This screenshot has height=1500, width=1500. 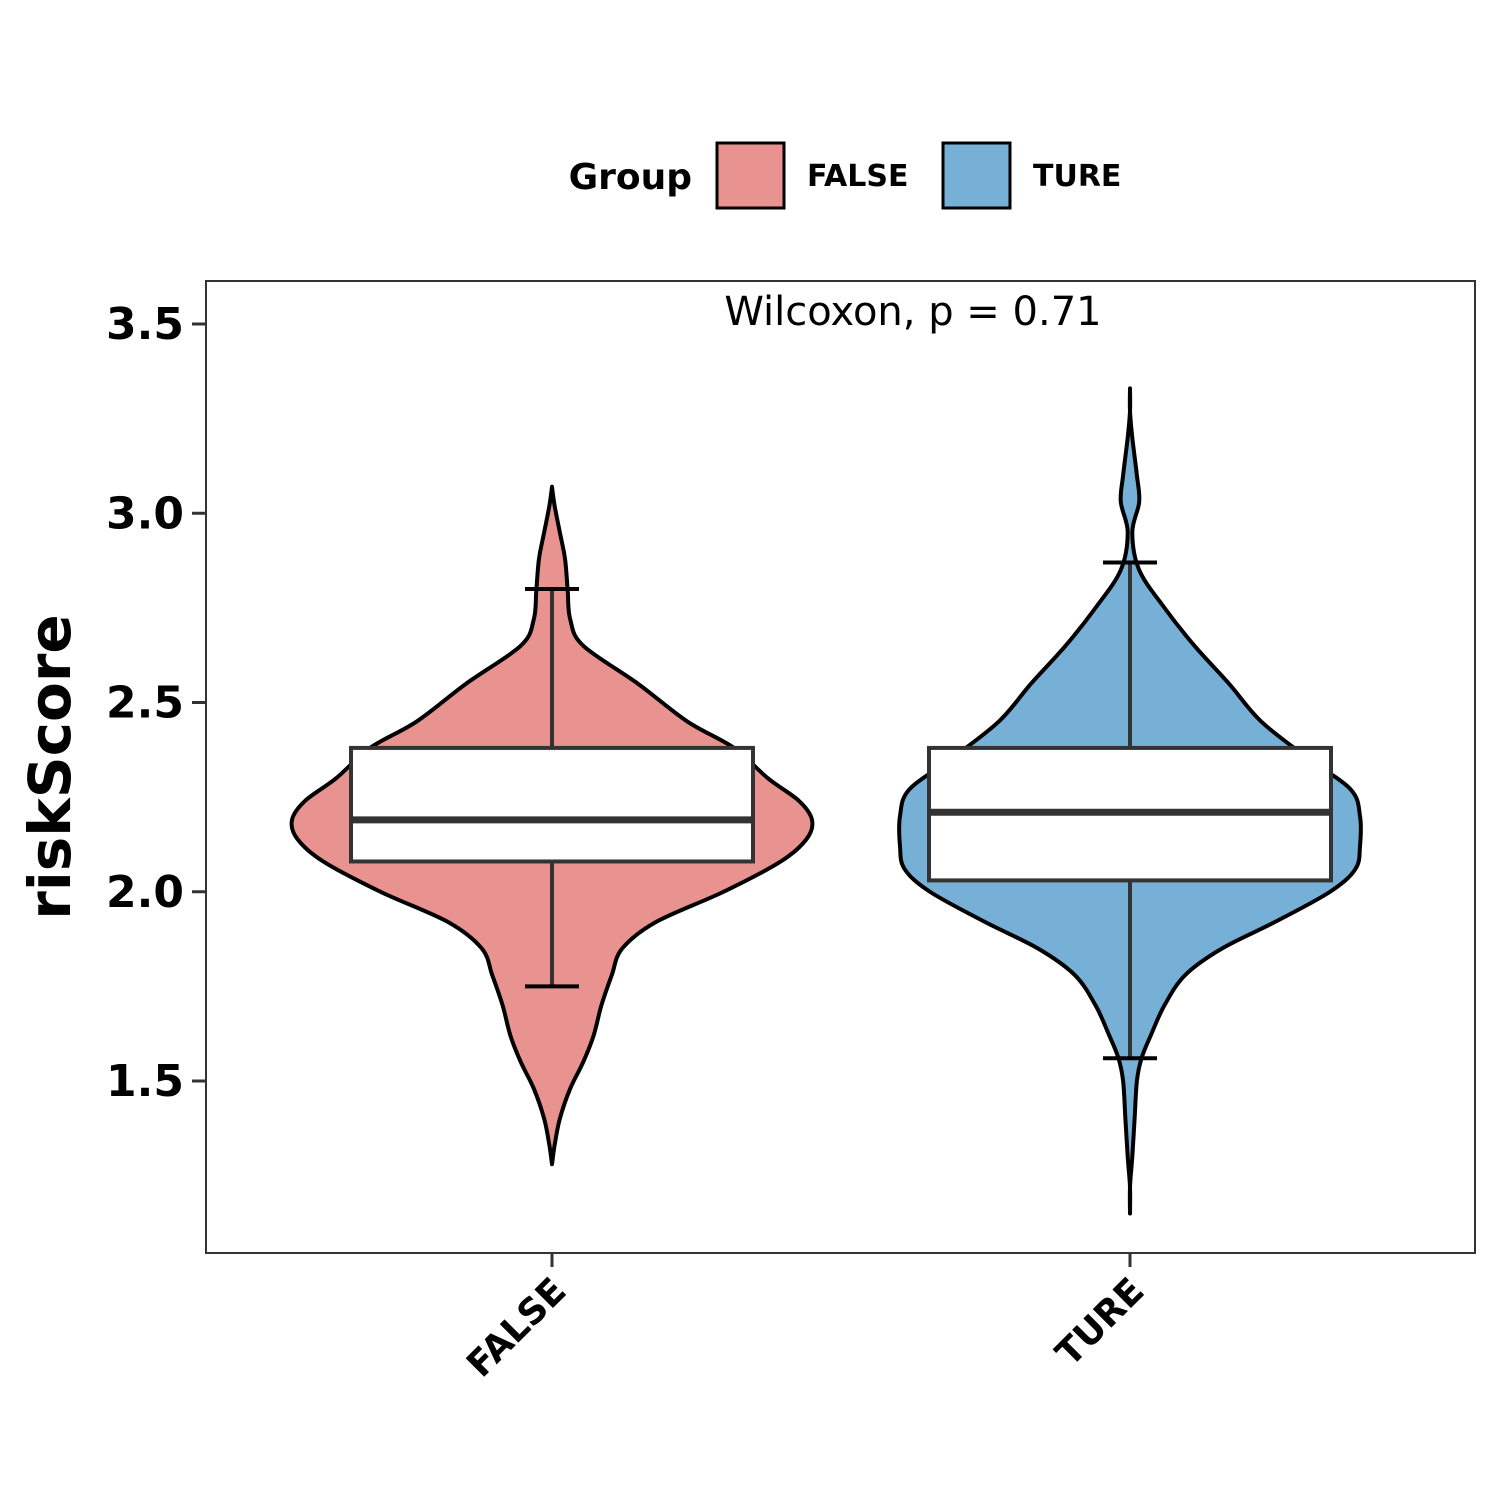 I want to click on legend: Group FALSE TURE, so click(x=845, y=175).